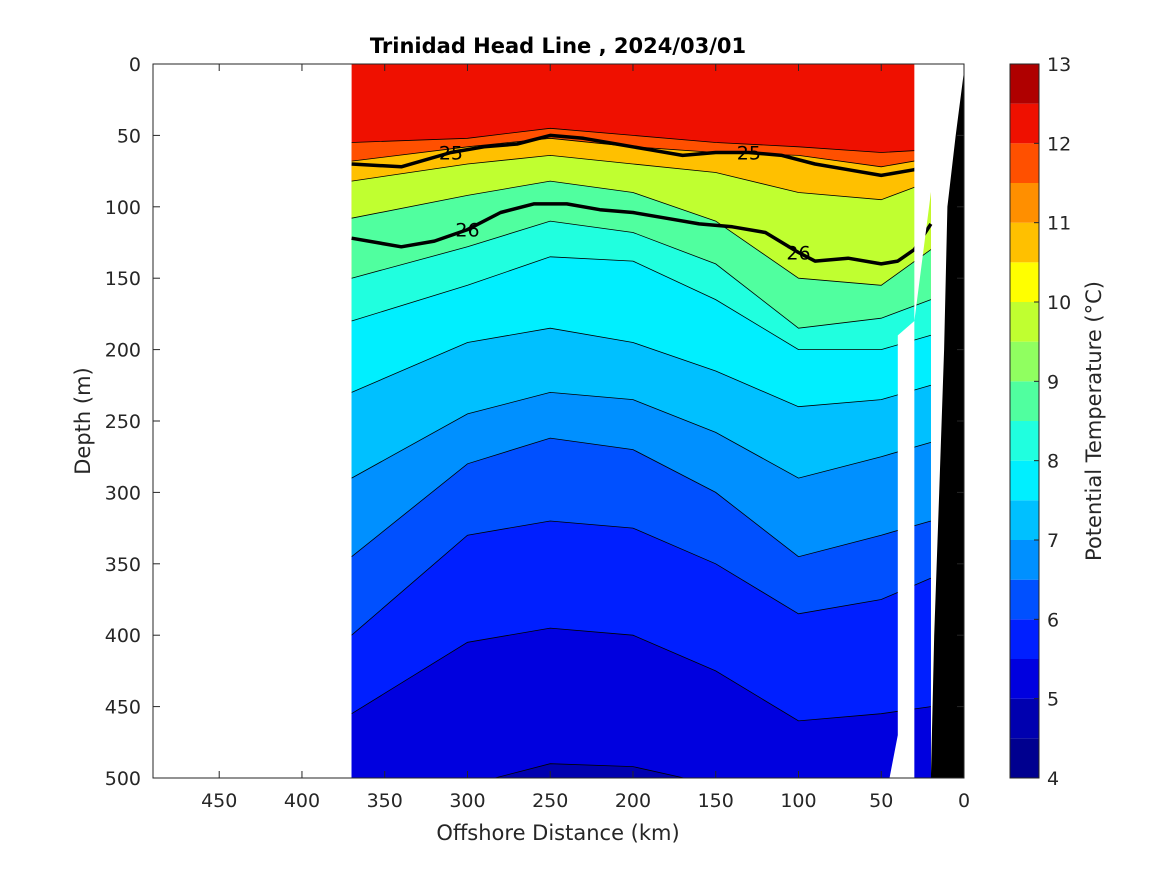 The height and width of the screenshot is (875, 1167). I want to click on colorbar-tick-label: 7, so click(1053, 541).